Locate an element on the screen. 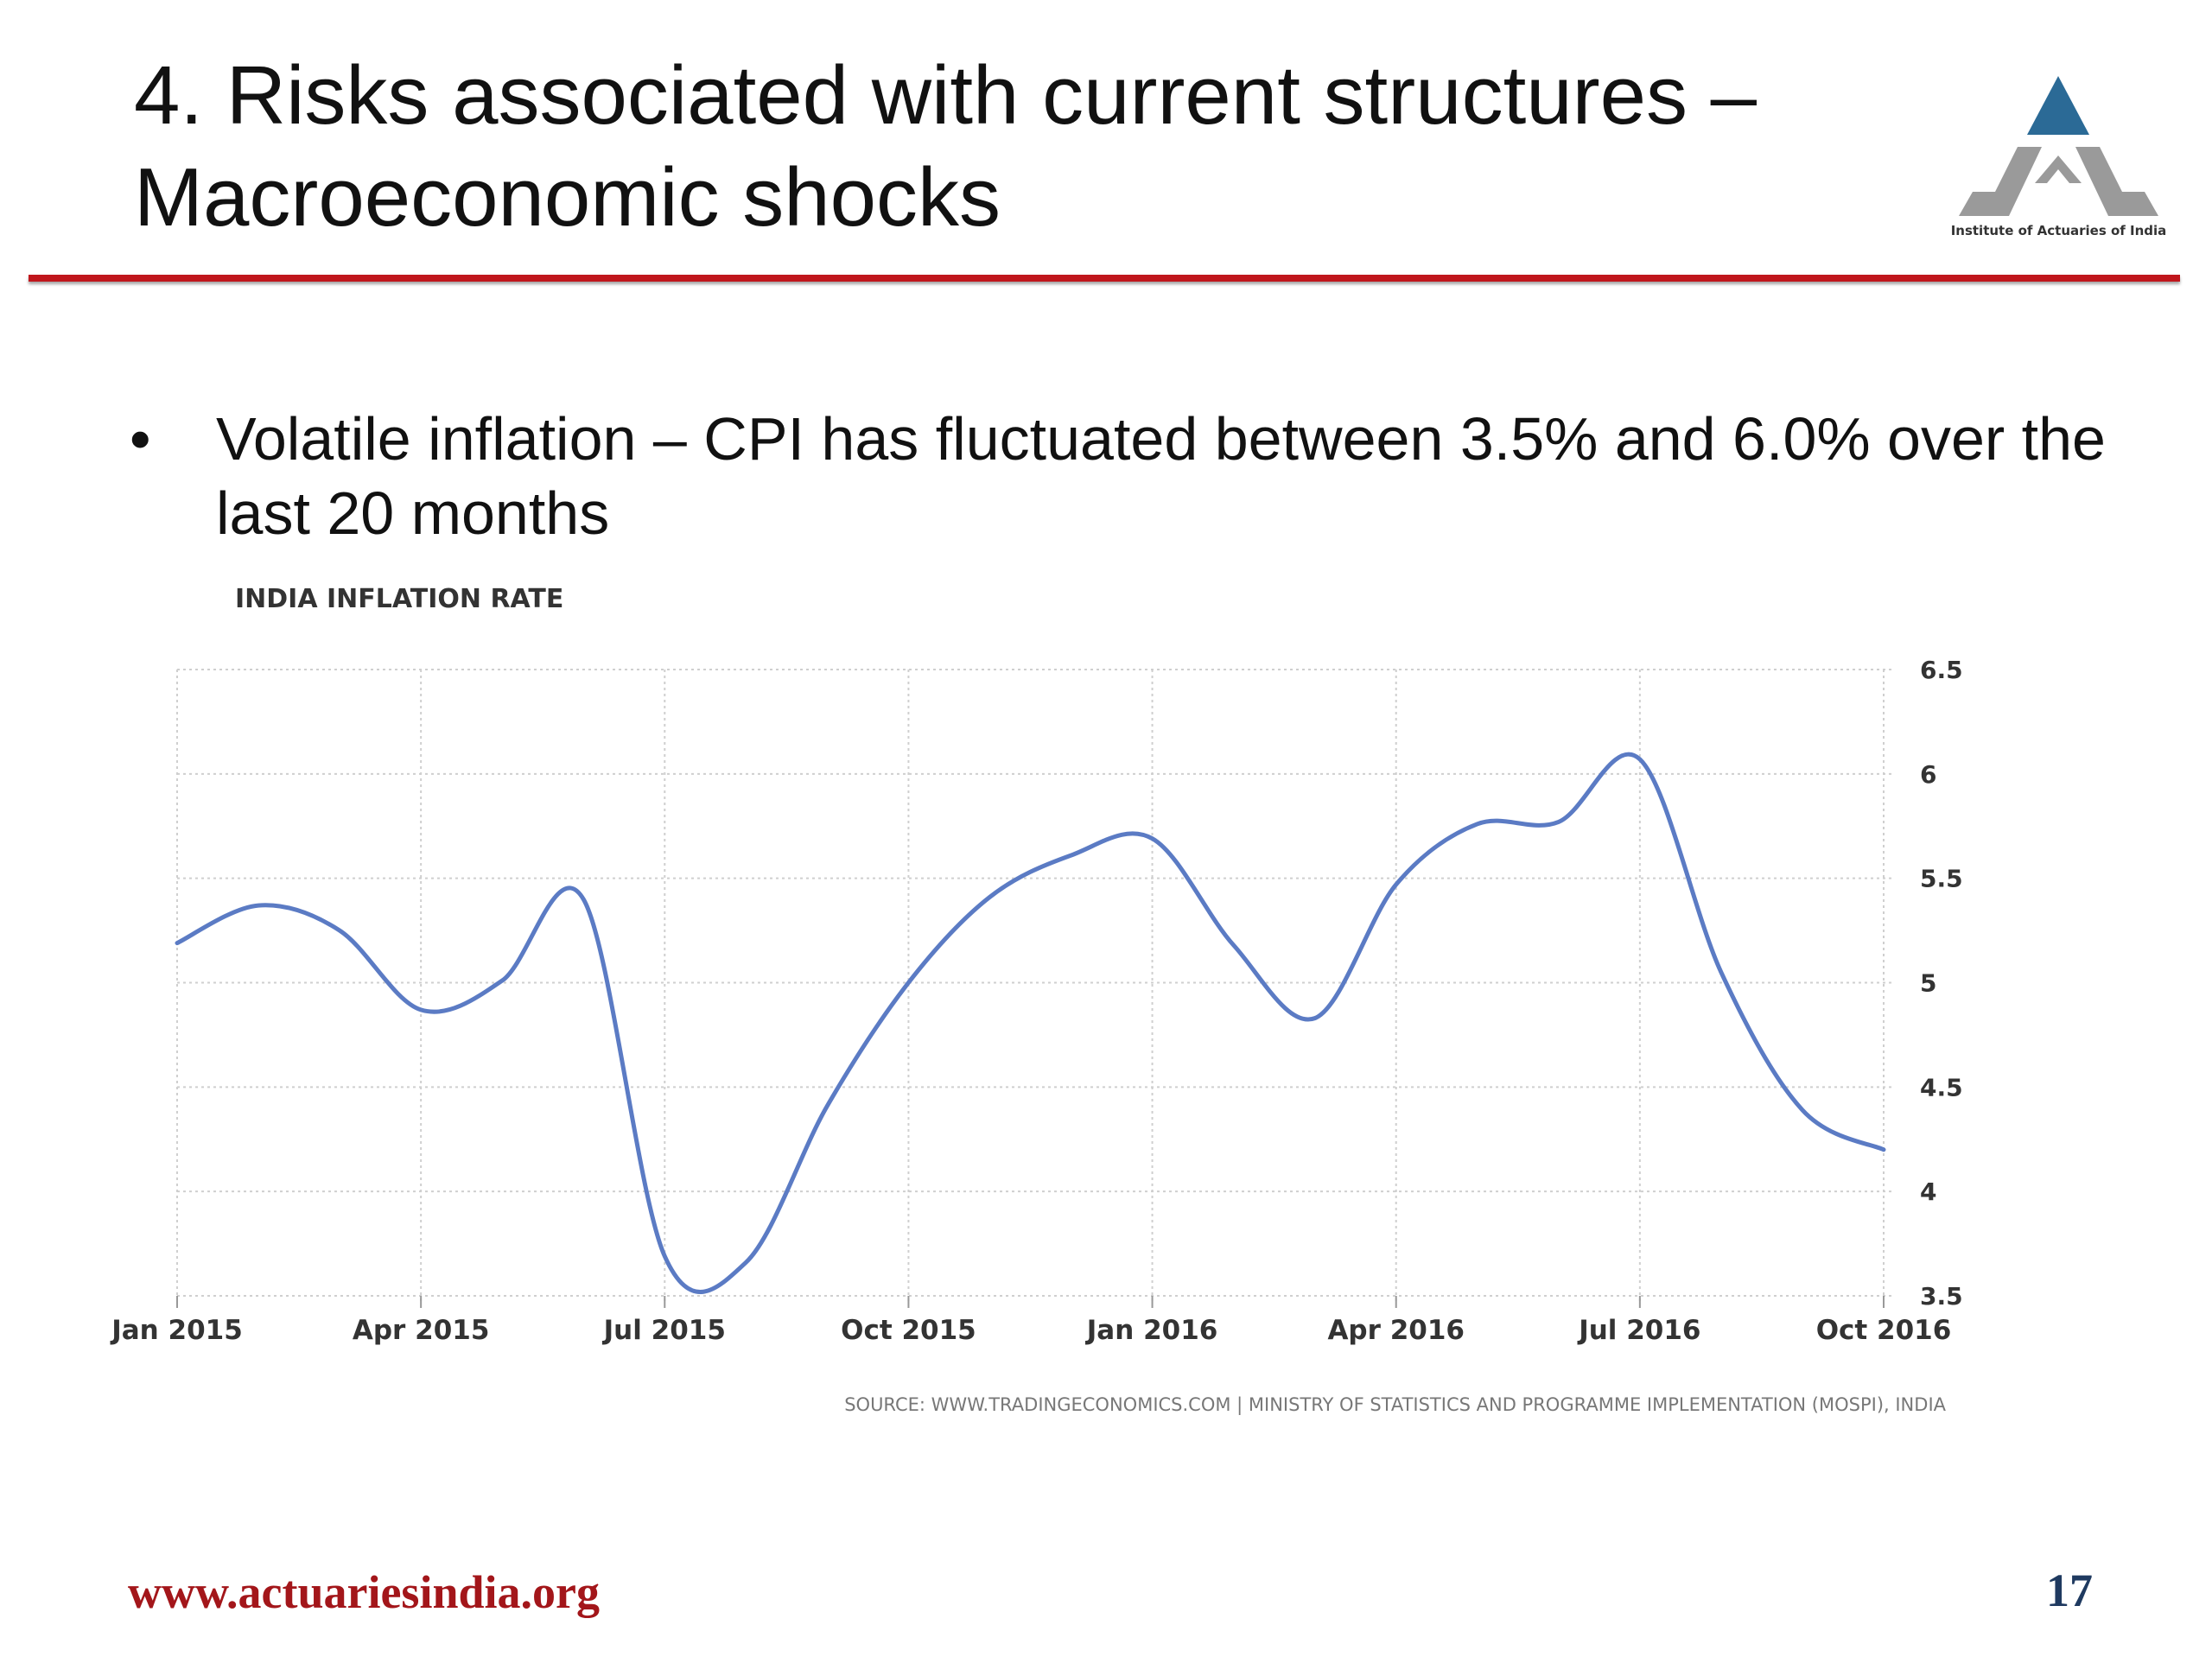 This screenshot has height=1663, width=2212. page-number: 17 is located at coordinates (2069, 1591).